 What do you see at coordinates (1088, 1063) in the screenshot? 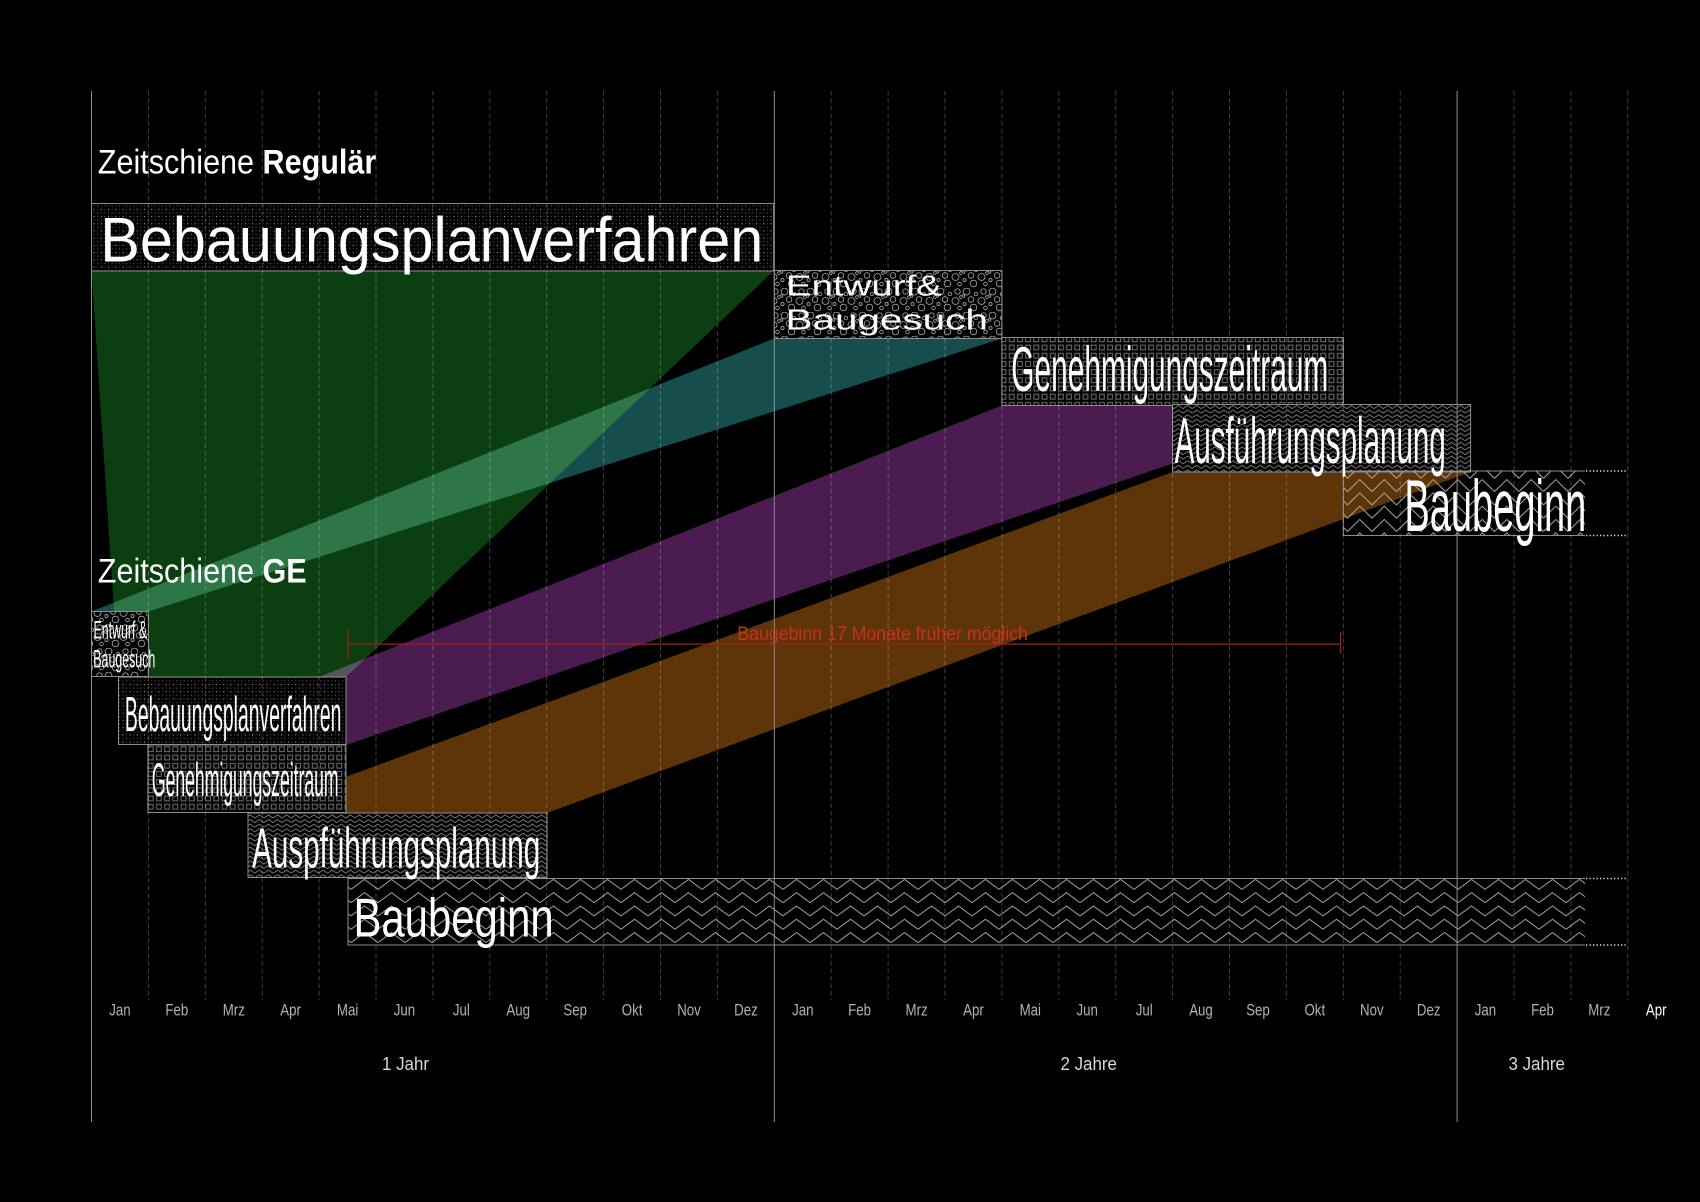
I see `svg-text: 2 Jahre` at bounding box center [1088, 1063].